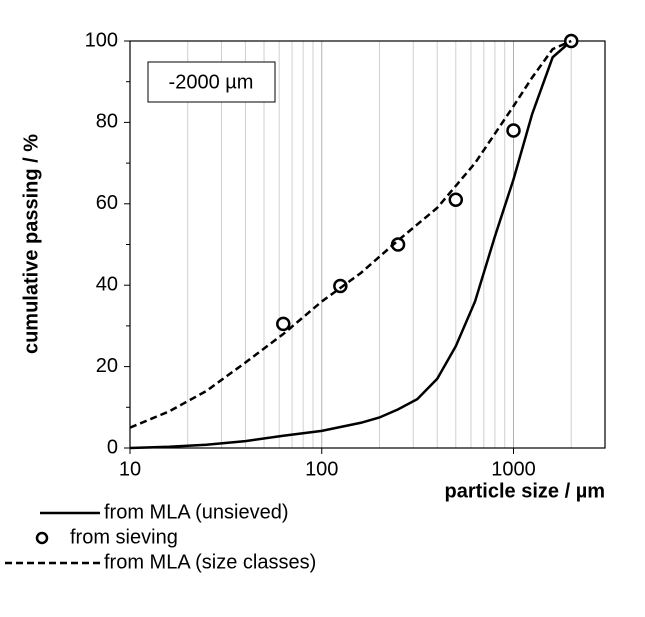 The image size is (645, 617). I want to click on x-tick-label: 1000, so click(513, 469).